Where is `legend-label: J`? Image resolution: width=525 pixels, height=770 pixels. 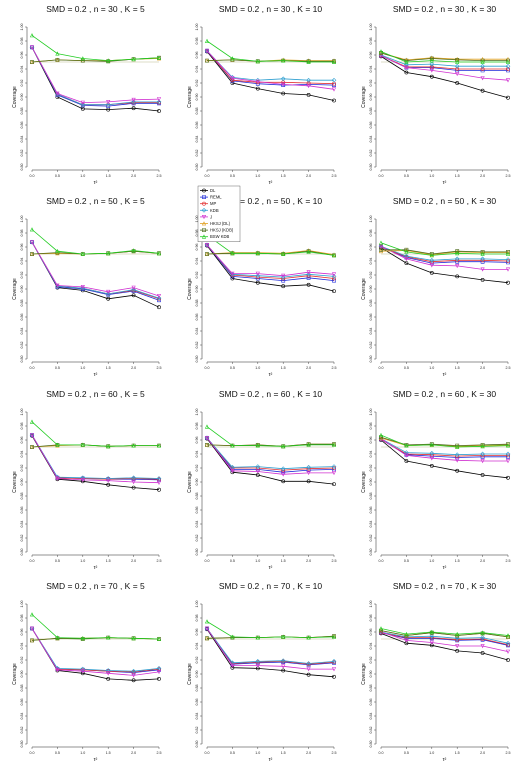
legend-label: J is located at coordinates (211, 216).